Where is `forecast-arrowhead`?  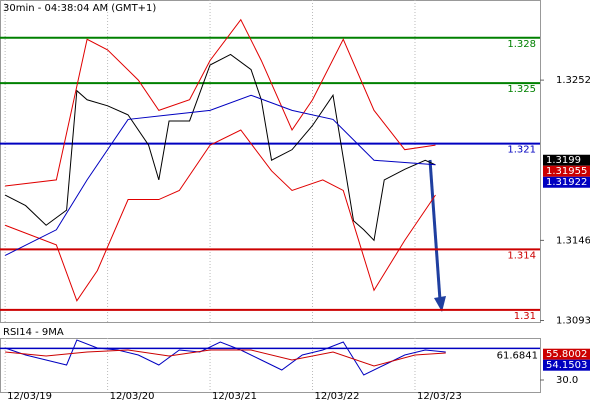 forecast-arrowhead is located at coordinates (440, 304).